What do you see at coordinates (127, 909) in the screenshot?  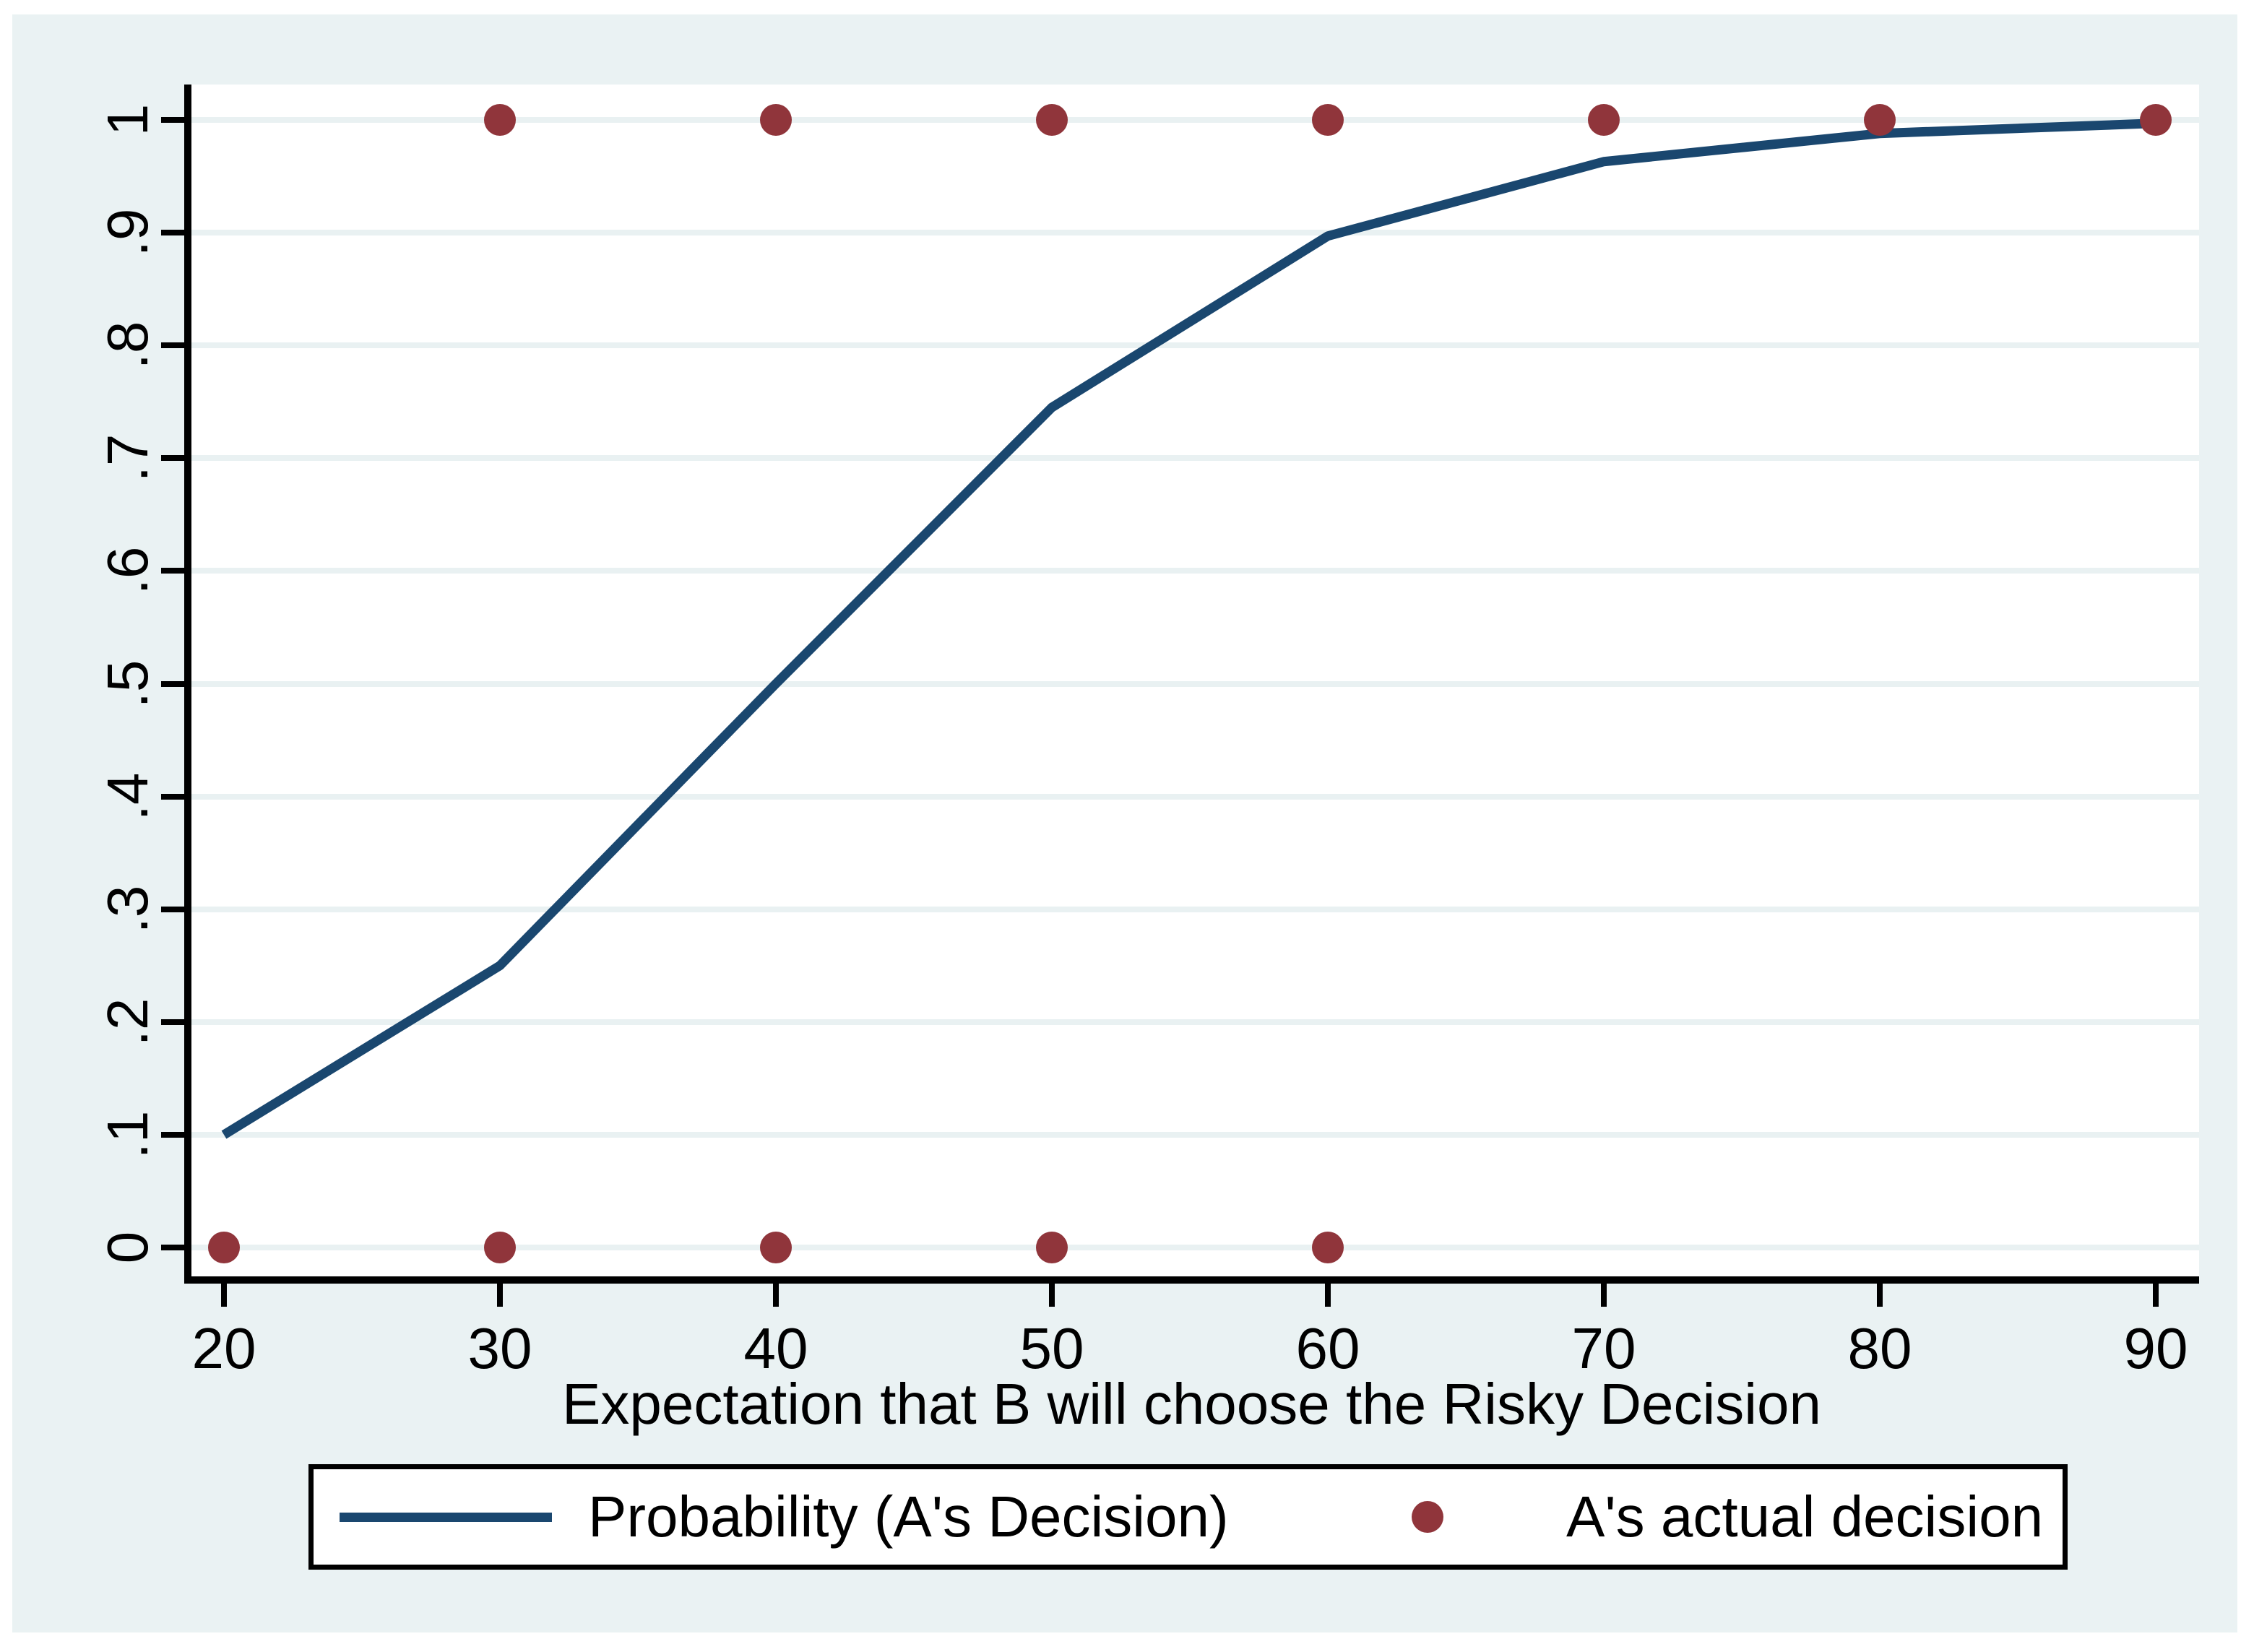 I see `y-tick-label: .3` at bounding box center [127, 909].